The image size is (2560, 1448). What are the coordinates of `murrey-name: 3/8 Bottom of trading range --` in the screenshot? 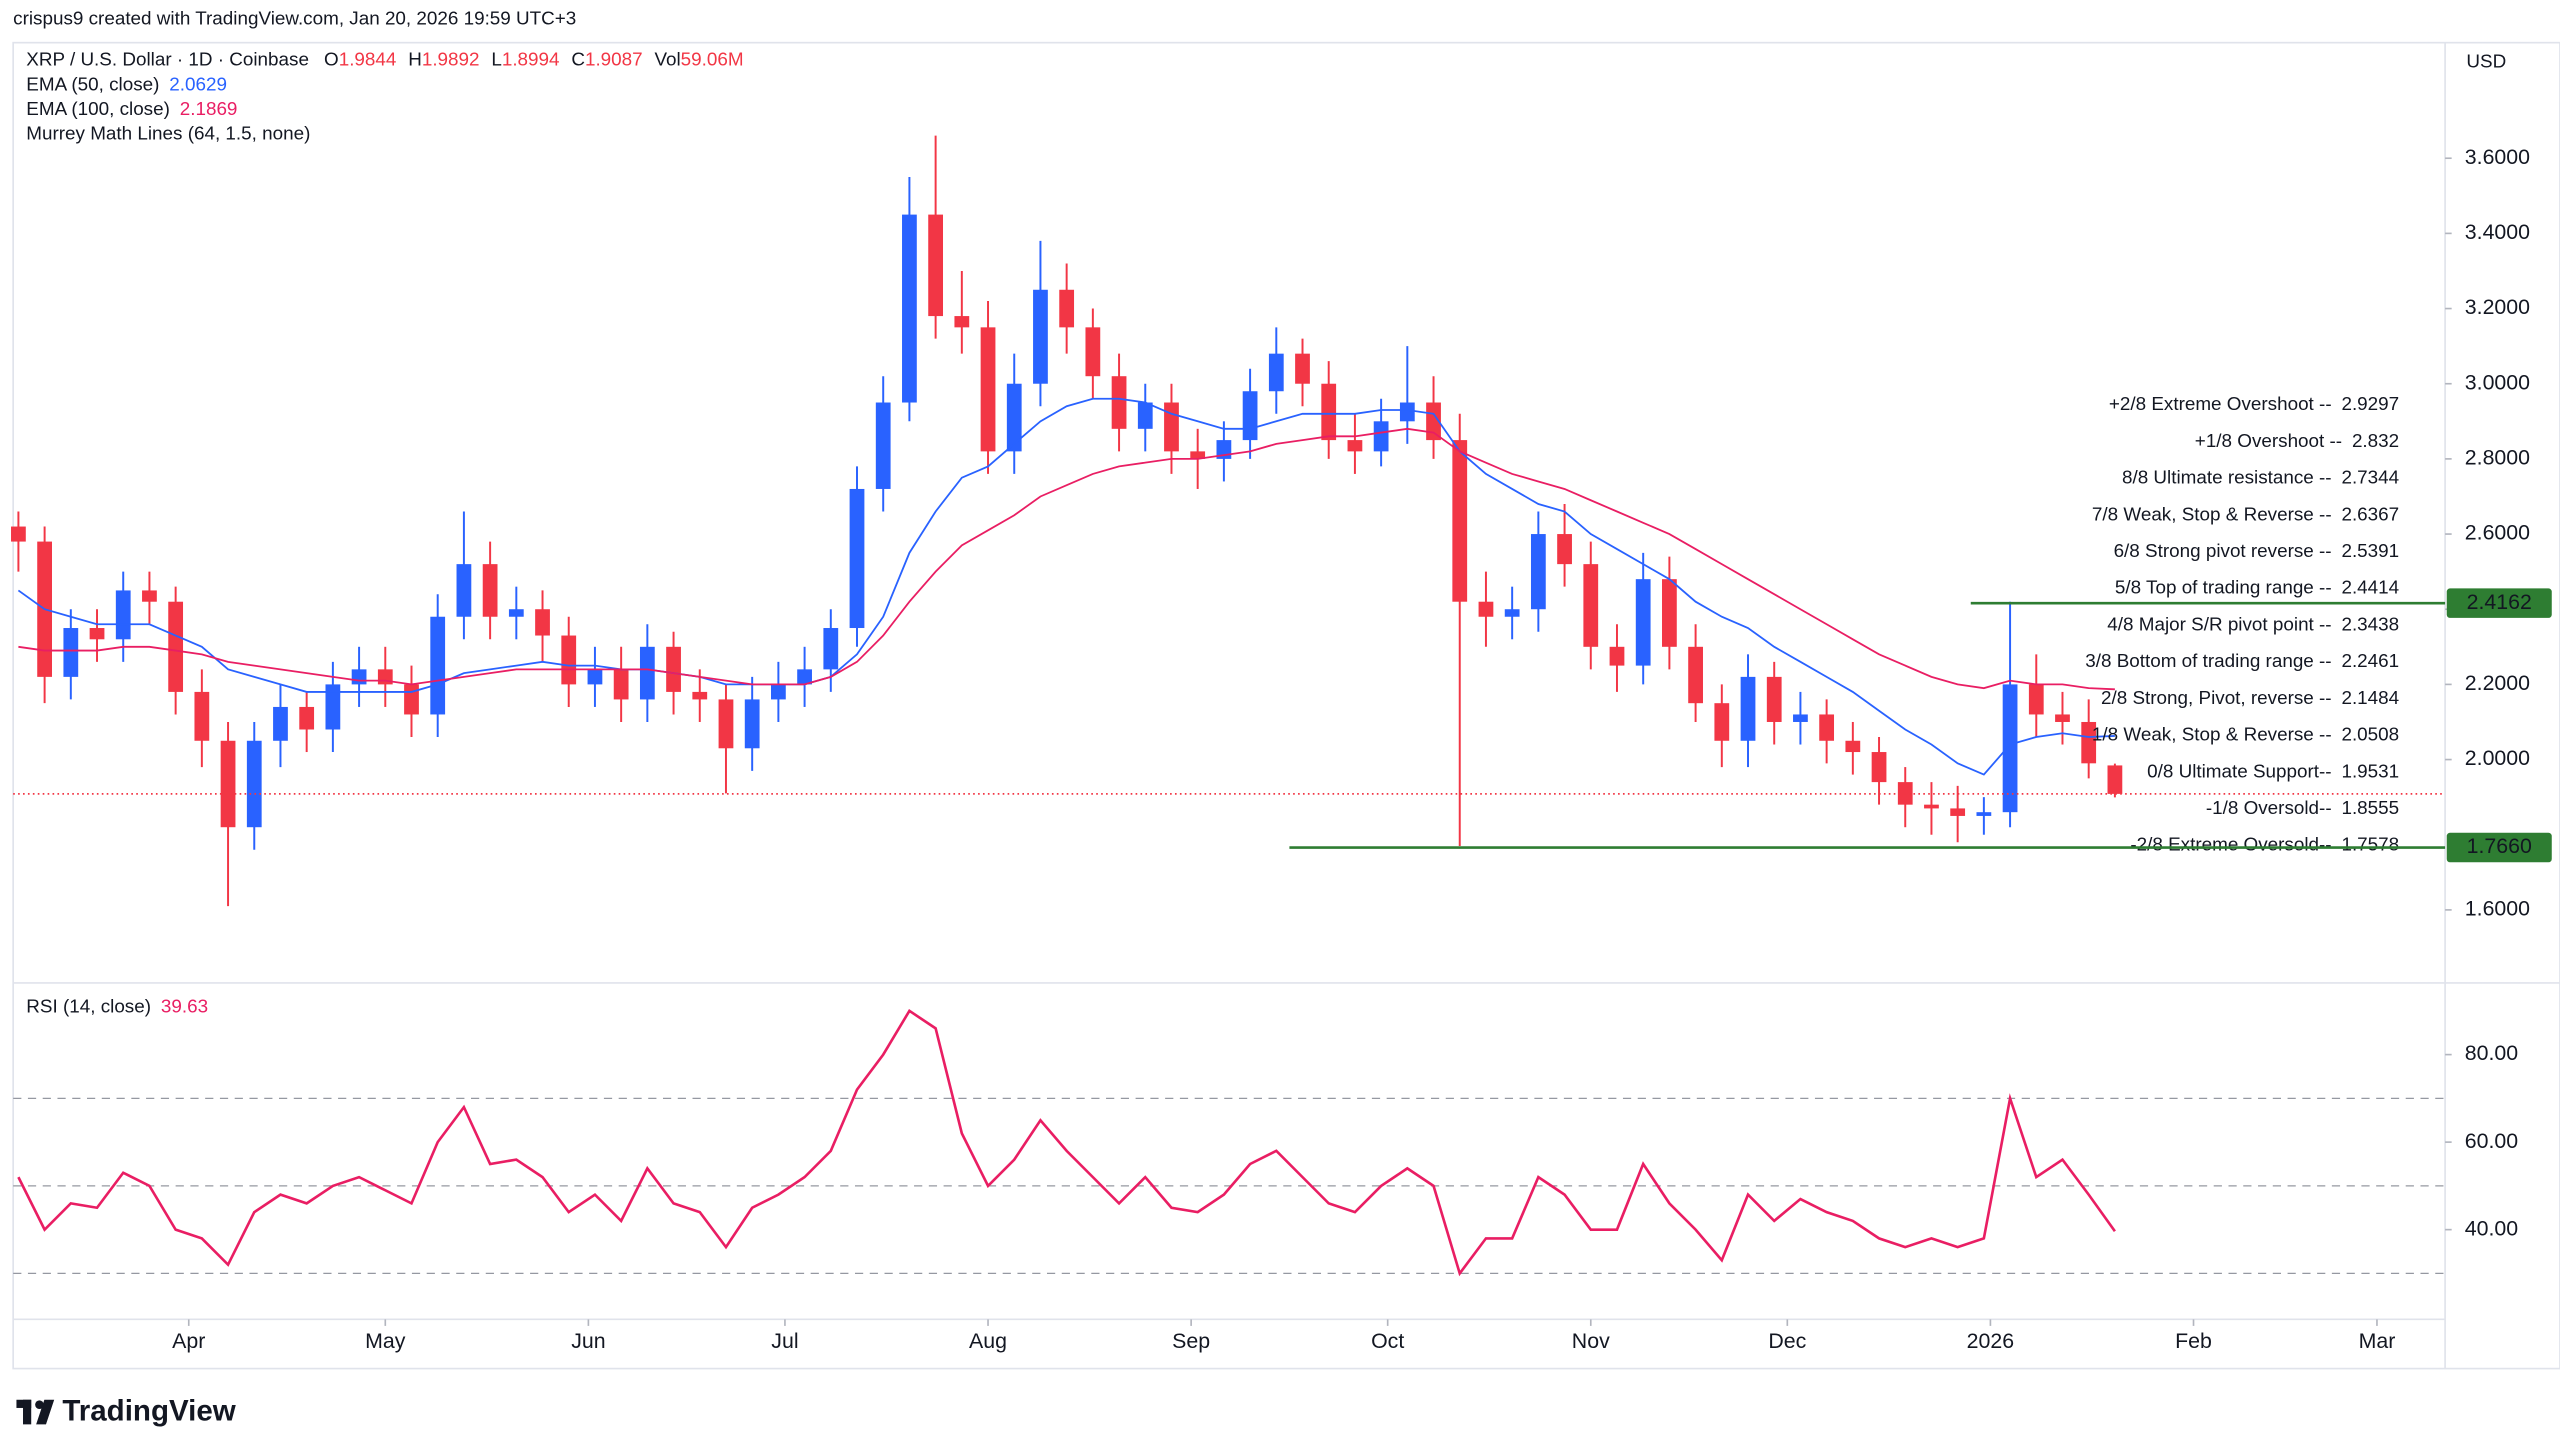 It's located at (2208, 660).